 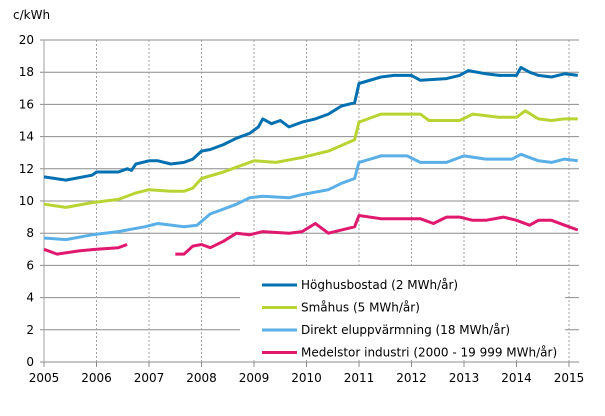 I want to click on y-tick-label: 20, so click(x=26, y=40).